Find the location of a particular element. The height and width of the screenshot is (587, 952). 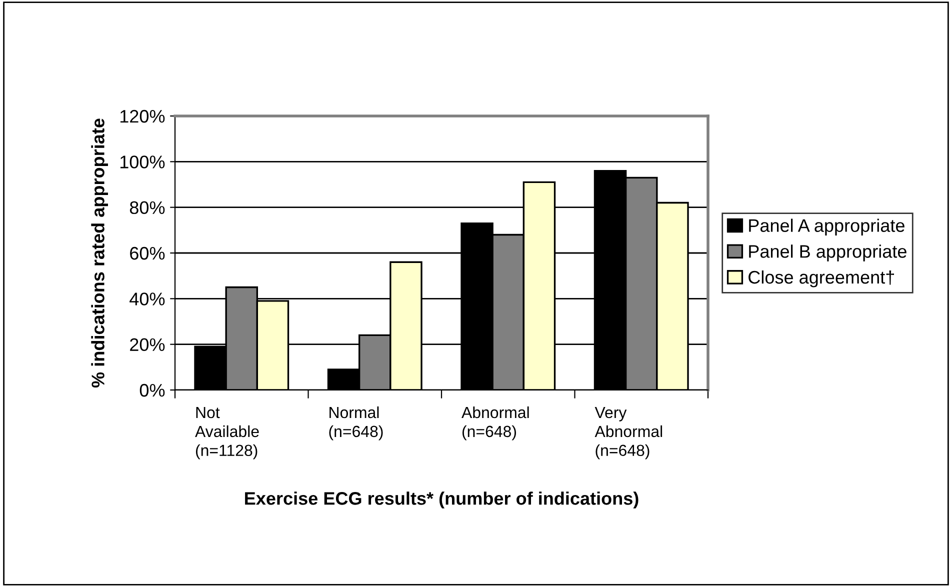

y-tick-label: 60% is located at coordinates (147, 253).